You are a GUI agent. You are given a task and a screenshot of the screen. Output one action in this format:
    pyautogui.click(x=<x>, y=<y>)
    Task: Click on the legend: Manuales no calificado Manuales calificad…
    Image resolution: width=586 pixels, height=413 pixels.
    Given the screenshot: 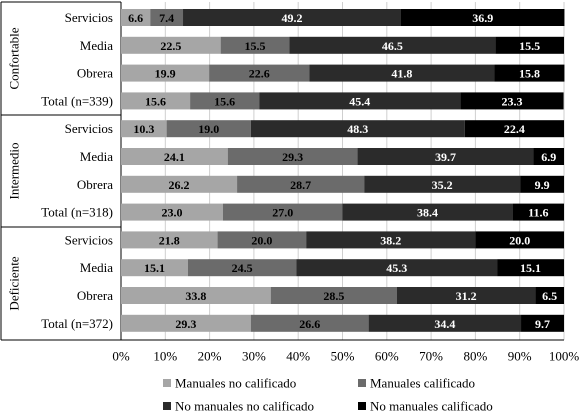 What is the action you would take?
    pyautogui.click(x=328, y=394)
    